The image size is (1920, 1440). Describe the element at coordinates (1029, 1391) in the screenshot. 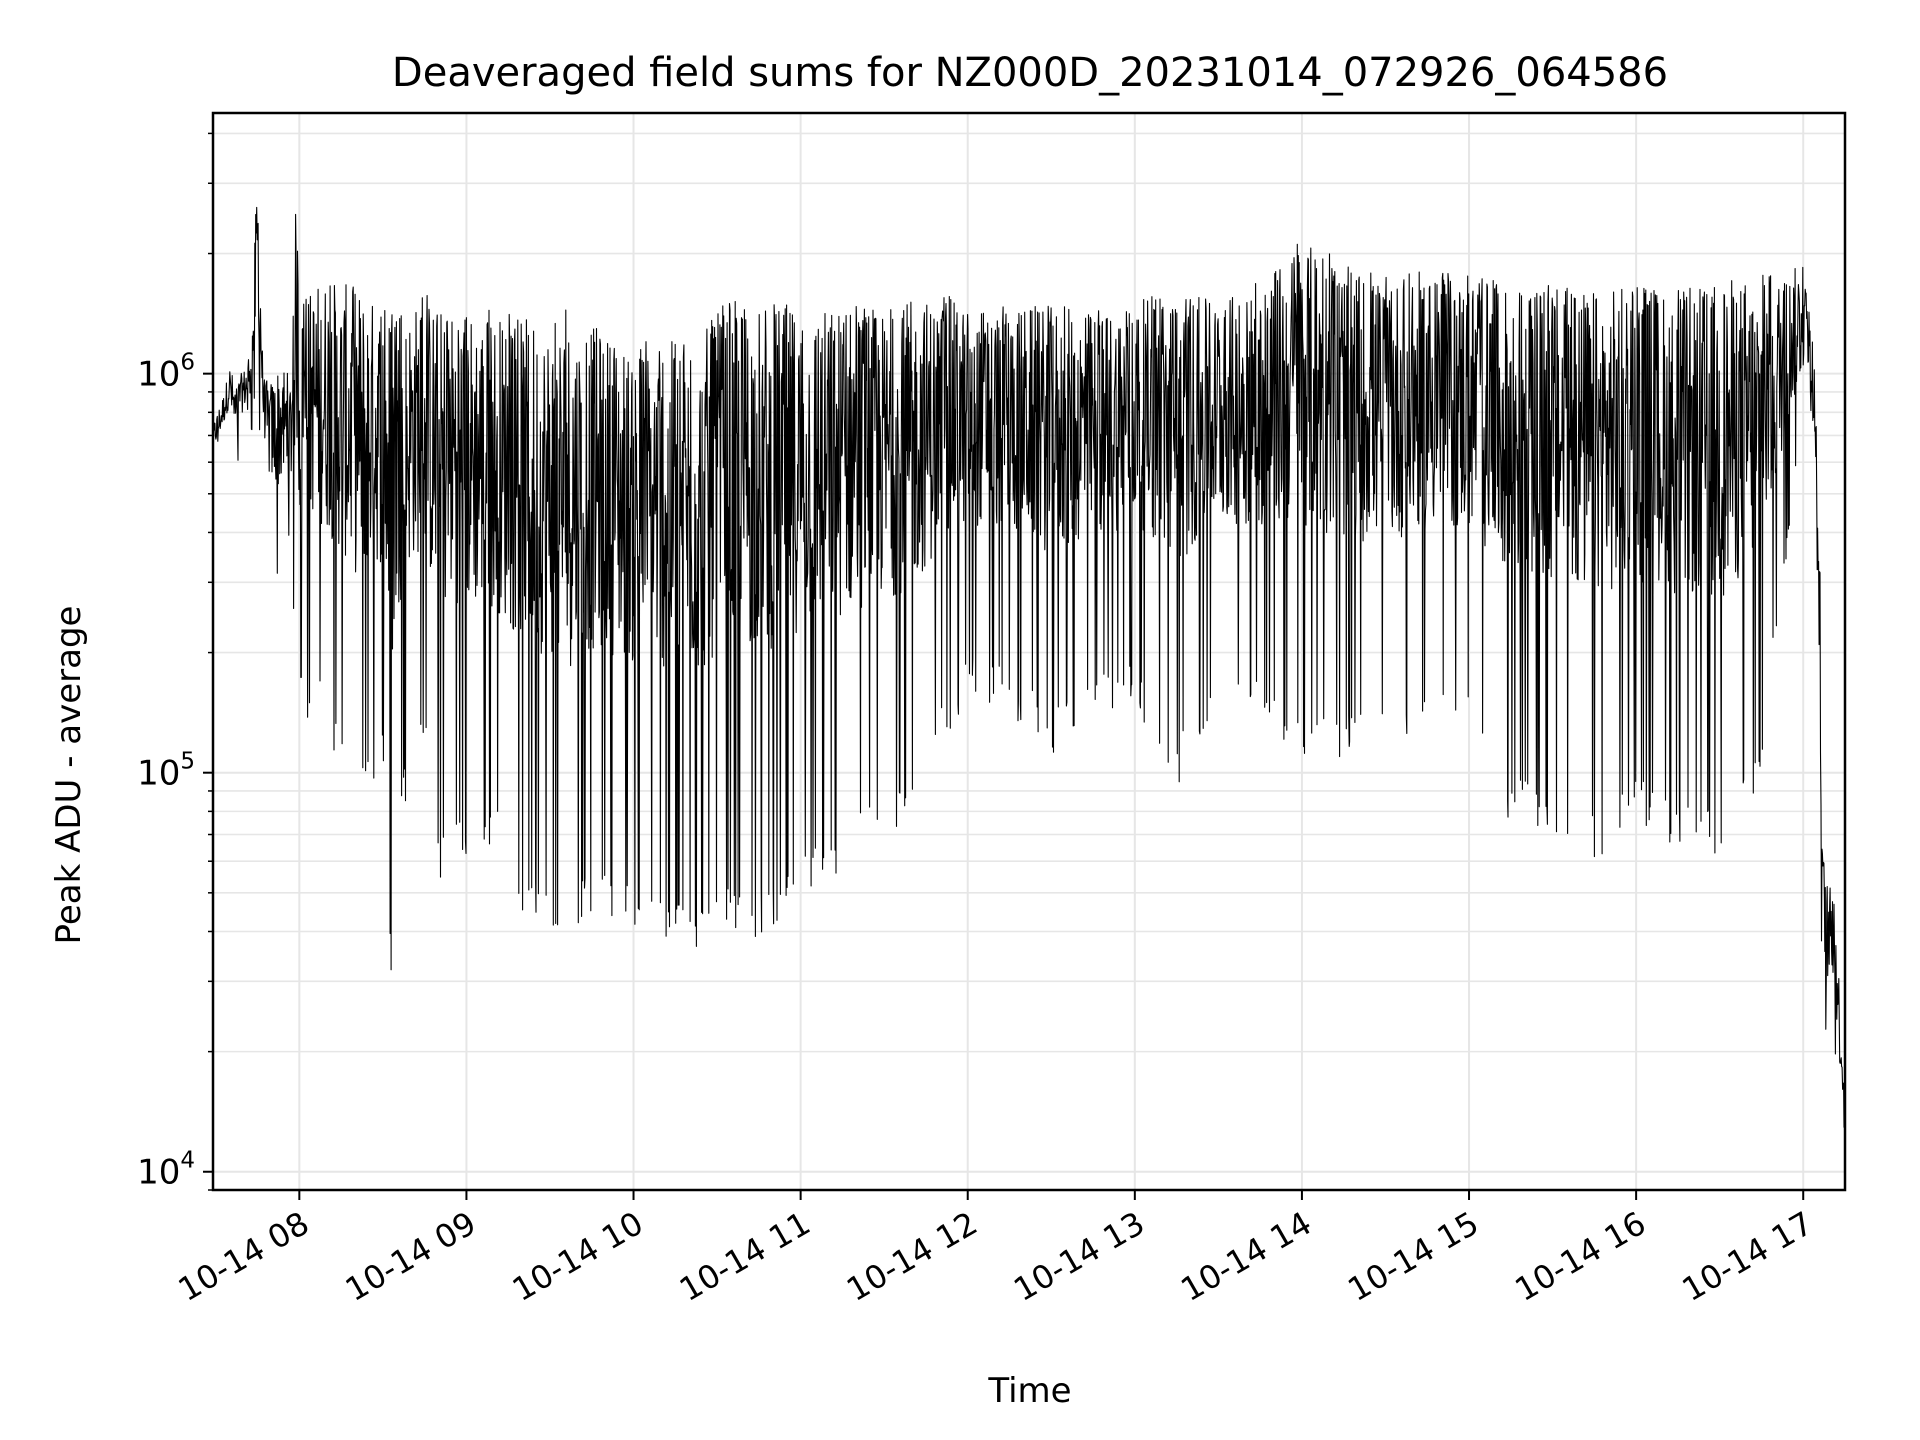

I see `x-axis-label: Time` at that location.